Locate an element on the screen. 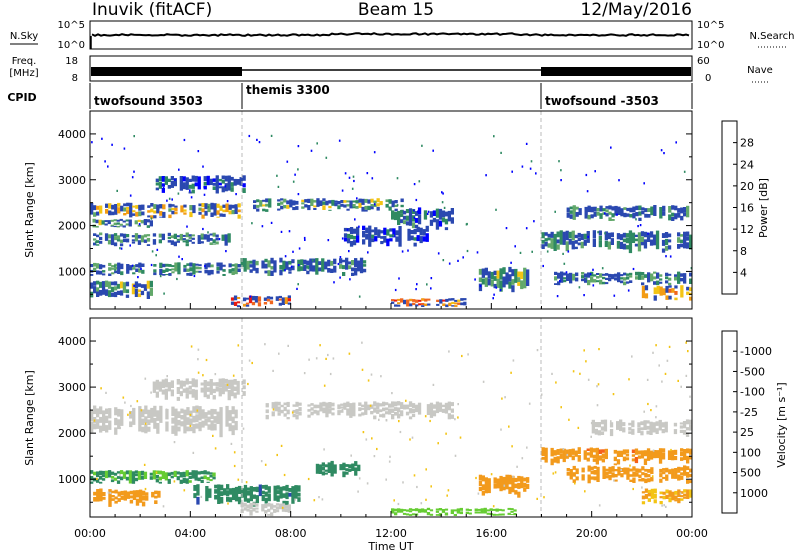 This screenshot has height=554, width=800. heatmap-region is located at coordinates (629, 474).